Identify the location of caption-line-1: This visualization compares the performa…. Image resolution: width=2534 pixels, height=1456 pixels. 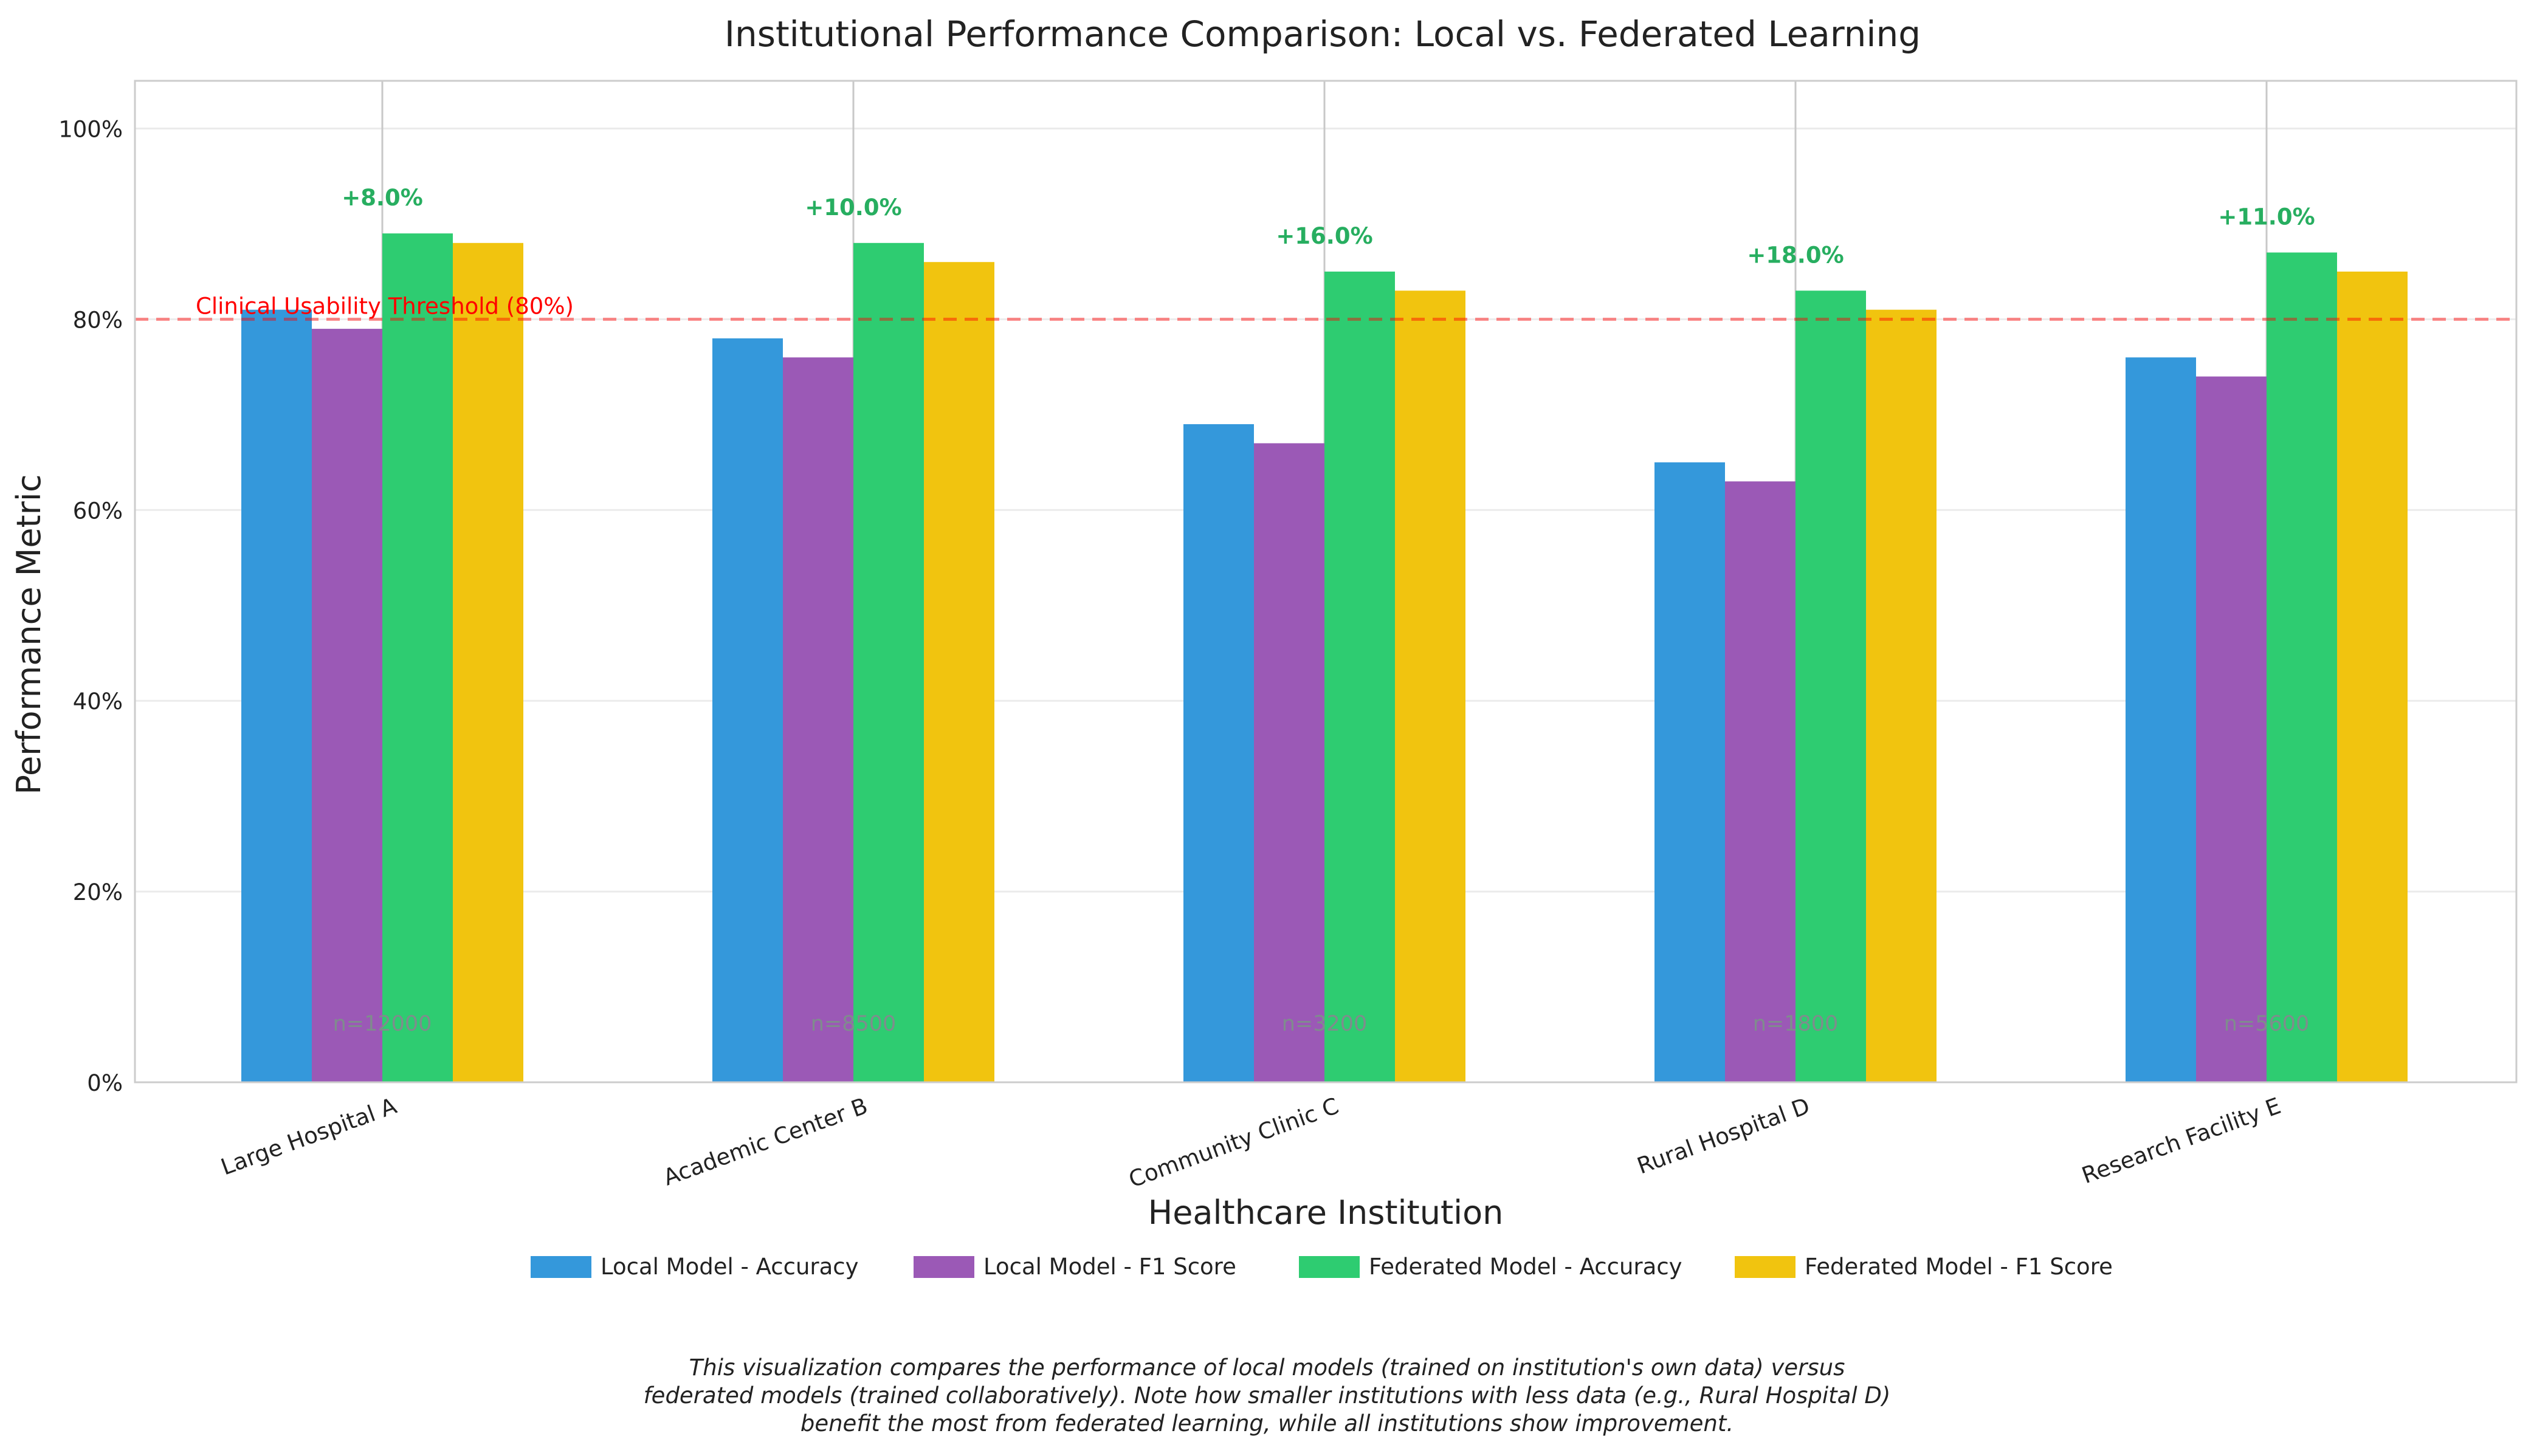
(1267, 1368).